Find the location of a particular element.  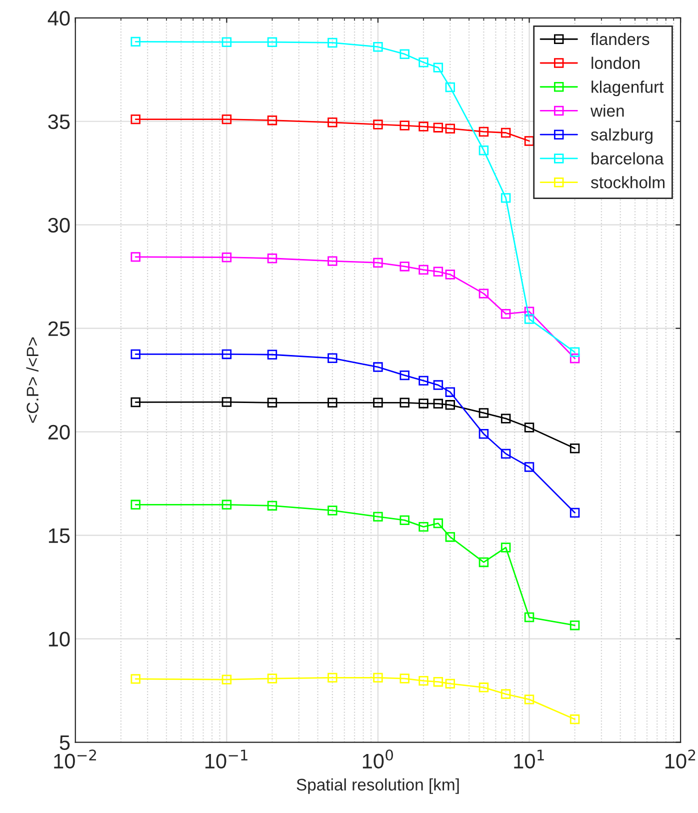

legend-label: wien is located at coordinates (607, 110).